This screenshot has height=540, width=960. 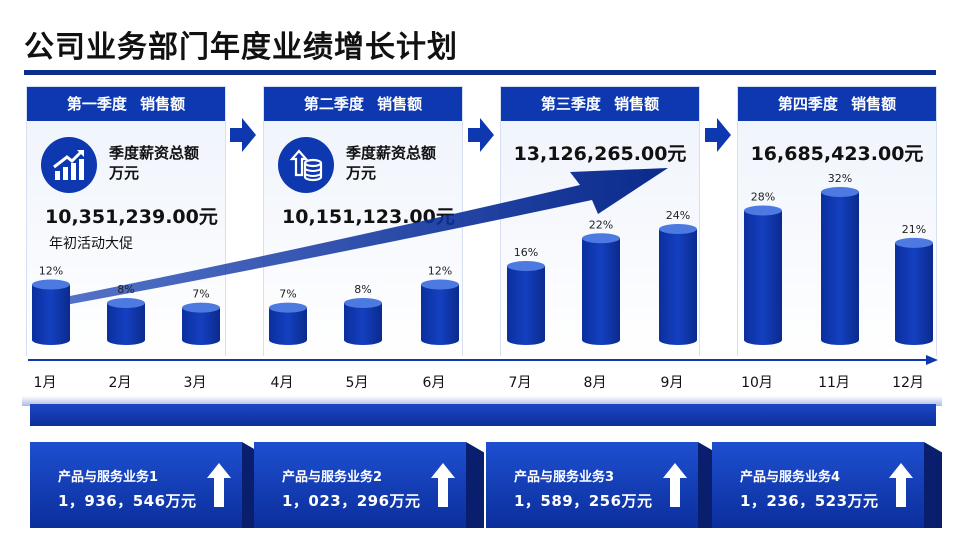 I want to click on quarter-amount-4: 16,685,423.00元, so click(x=837, y=154).